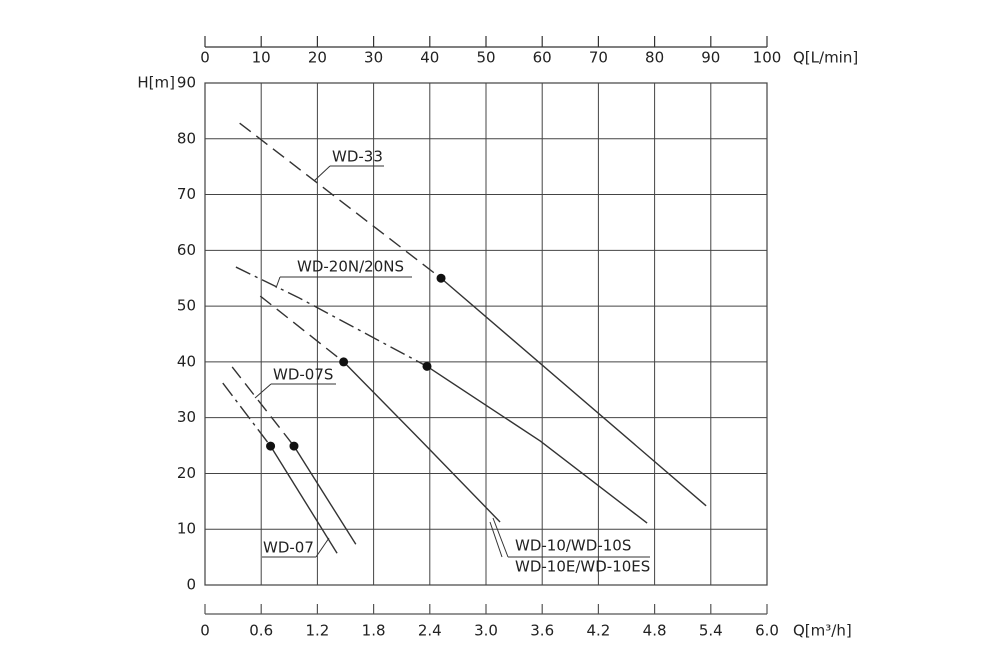  What do you see at coordinates (573, 546) in the screenshot?
I see `curve-label: WD-10/WD-10S` at bounding box center [573, 546].